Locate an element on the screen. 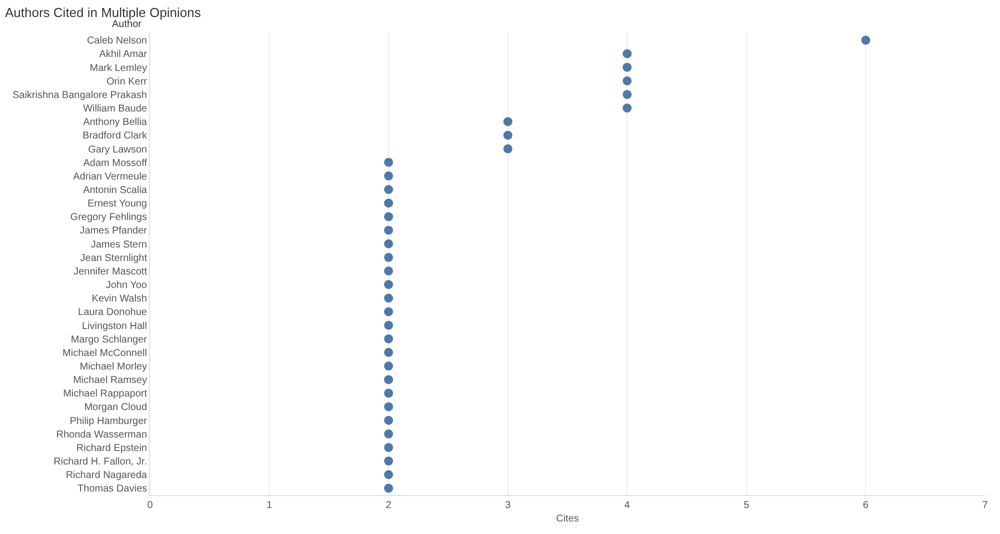 The height and width of the screenshot is (534, 1000). y-tick-label: Gary Lawson is located at coordinates (117, 150).